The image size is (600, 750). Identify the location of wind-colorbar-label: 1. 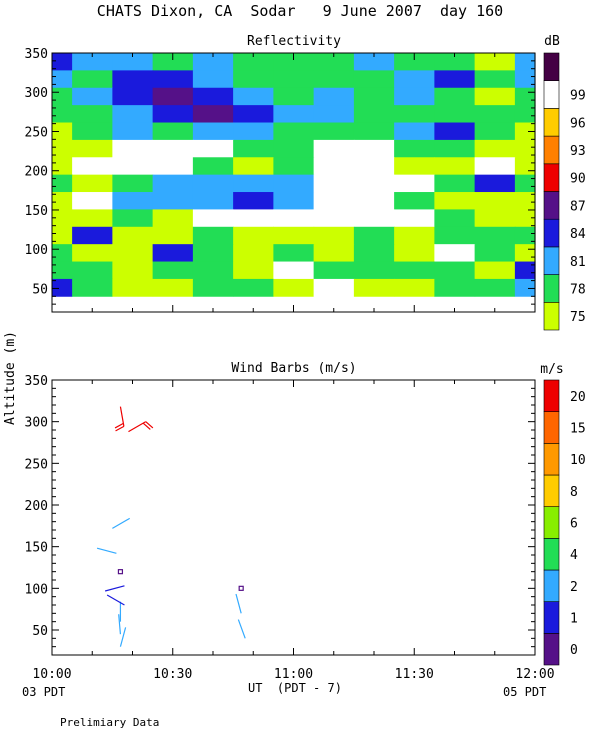
(574, 619).